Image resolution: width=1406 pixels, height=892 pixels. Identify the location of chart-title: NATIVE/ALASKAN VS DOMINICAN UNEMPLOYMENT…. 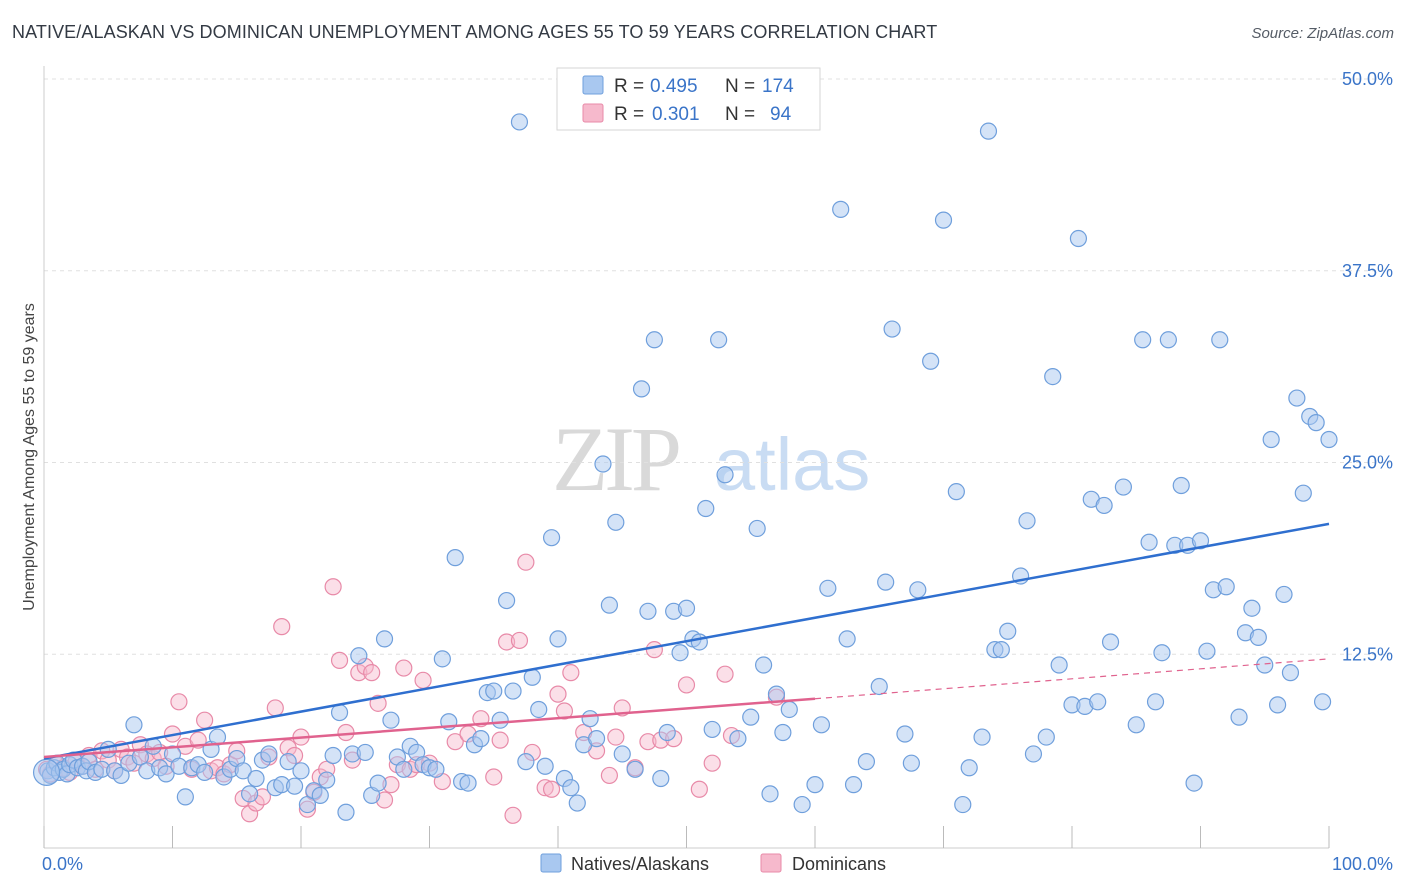
(475, 32).